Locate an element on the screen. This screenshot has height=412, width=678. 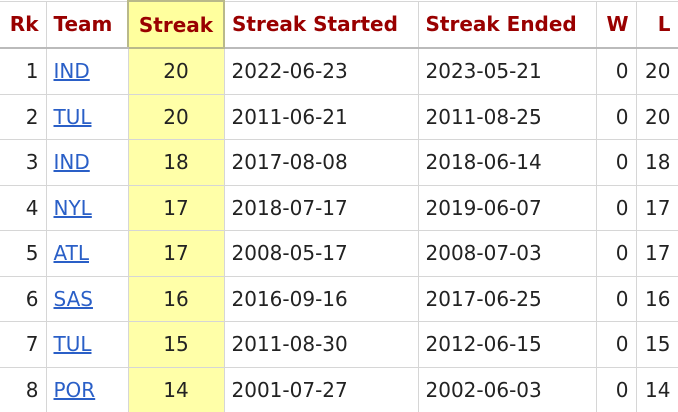
streak-ended-cell: 2008-07-03 is located at coordinates (507, 253).